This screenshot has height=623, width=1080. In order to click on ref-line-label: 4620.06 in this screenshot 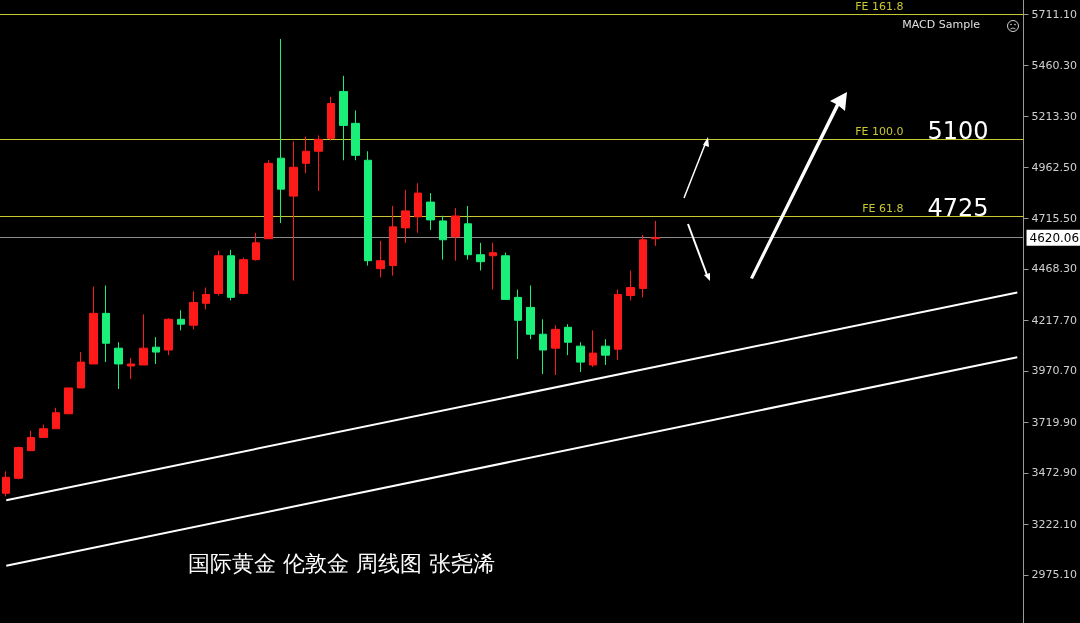, I will do `click(1054, 237)`.